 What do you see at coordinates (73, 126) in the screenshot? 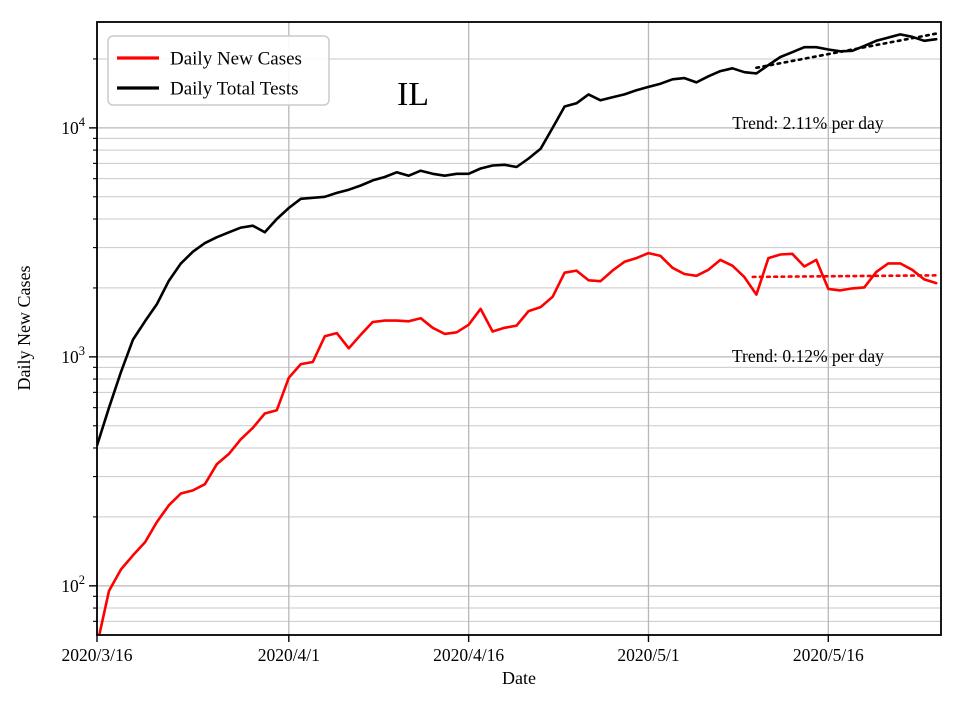
I see `y-tick-label: 10⁴` at bounding box center [73, 126].